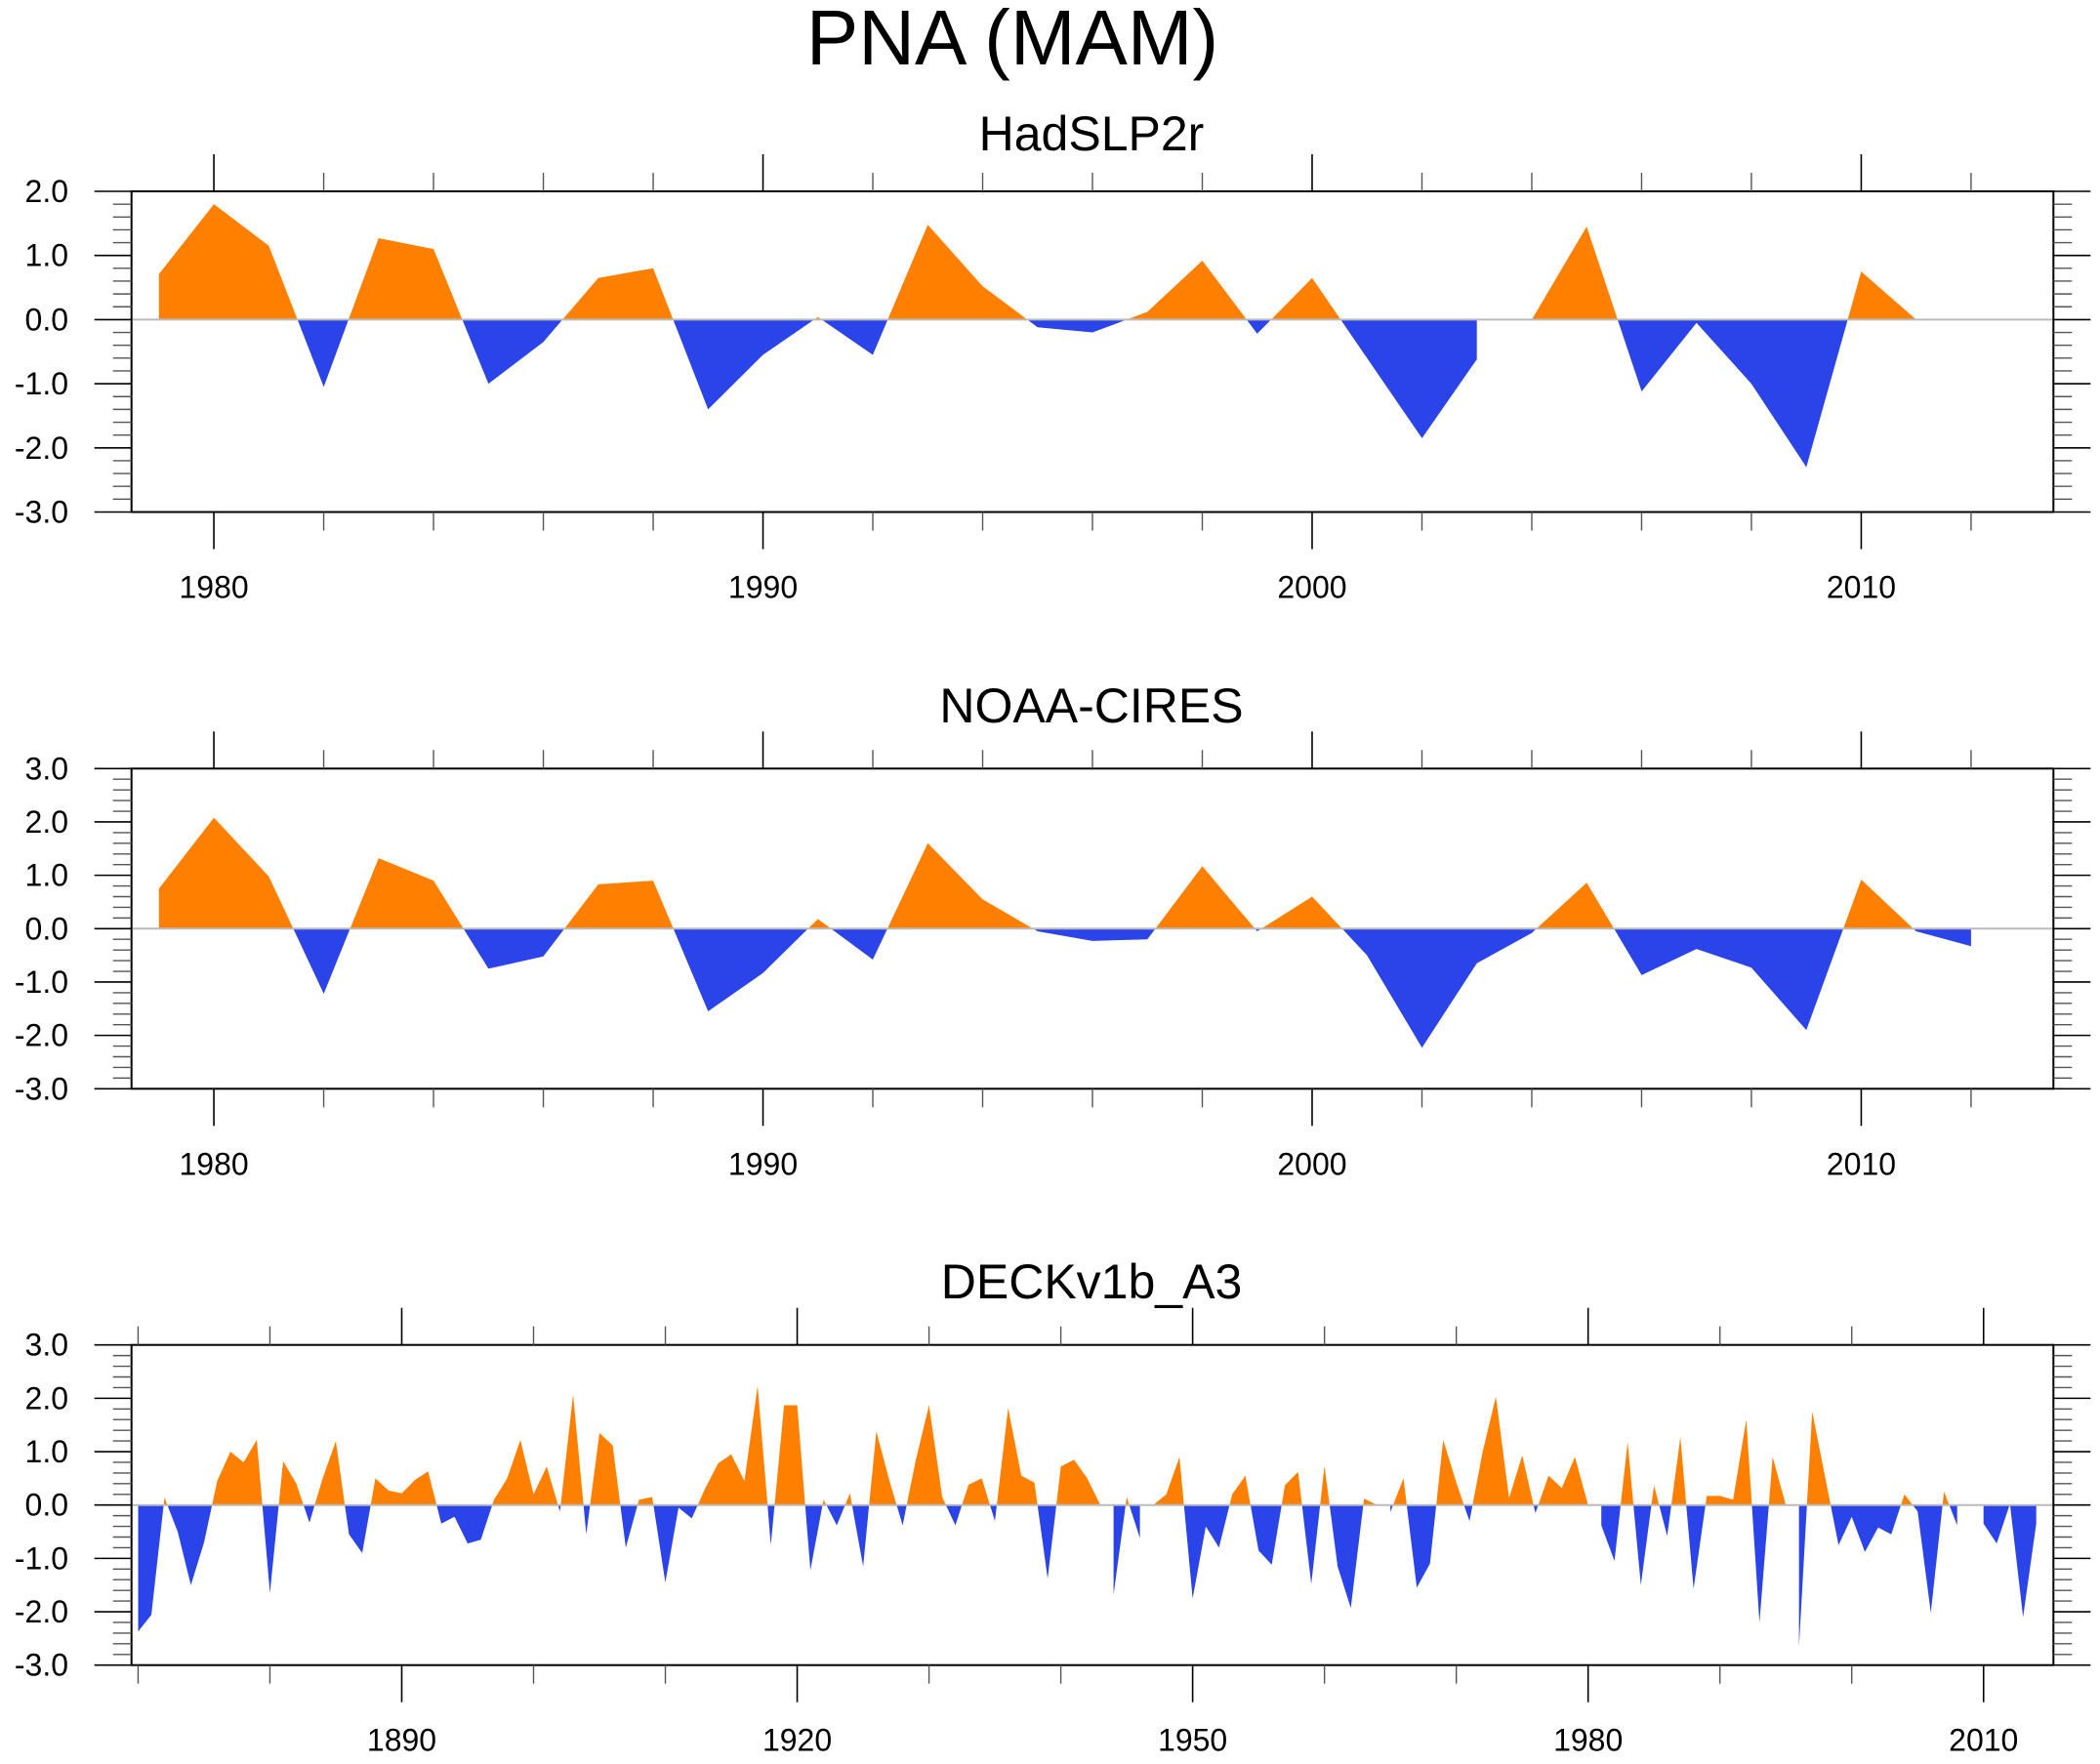 The height and width of the screenshot is (1764, 2100). I want to click on y-tick-label-noaa-cires: -1.0, so click(41, 982).